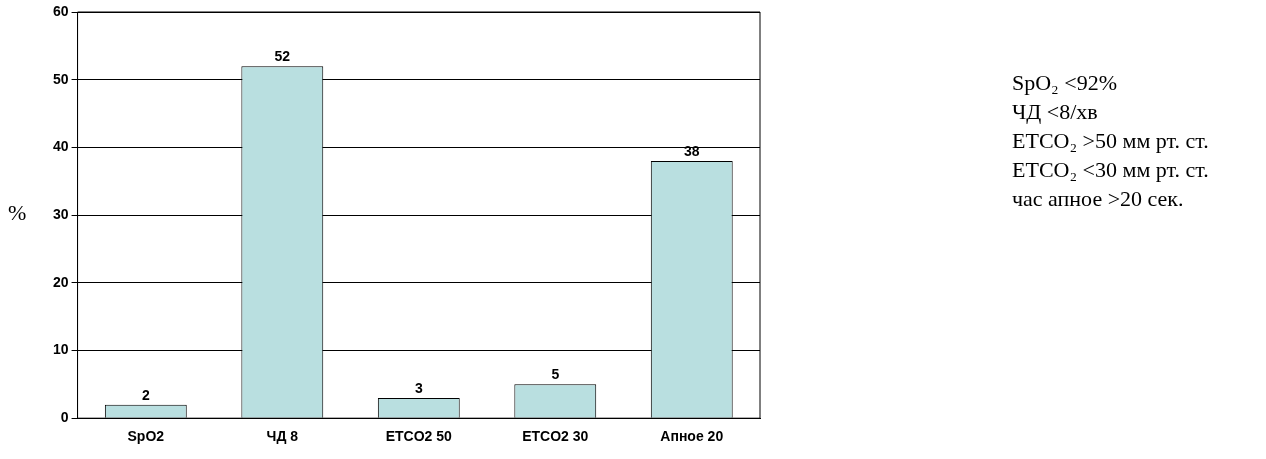  Describe the element at coordinates (60, 213) in the screenshot. I see `y-tick-label: 30` at that location.